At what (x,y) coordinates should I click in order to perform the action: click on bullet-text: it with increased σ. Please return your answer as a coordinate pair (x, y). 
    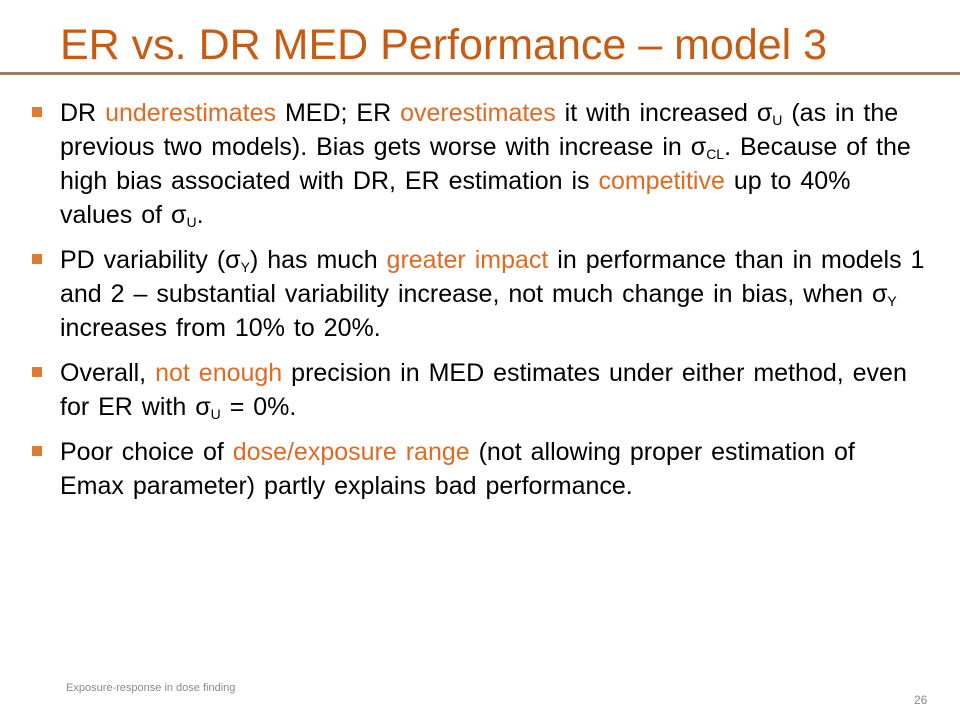
    Looking at the image, I should click on (664, 113).